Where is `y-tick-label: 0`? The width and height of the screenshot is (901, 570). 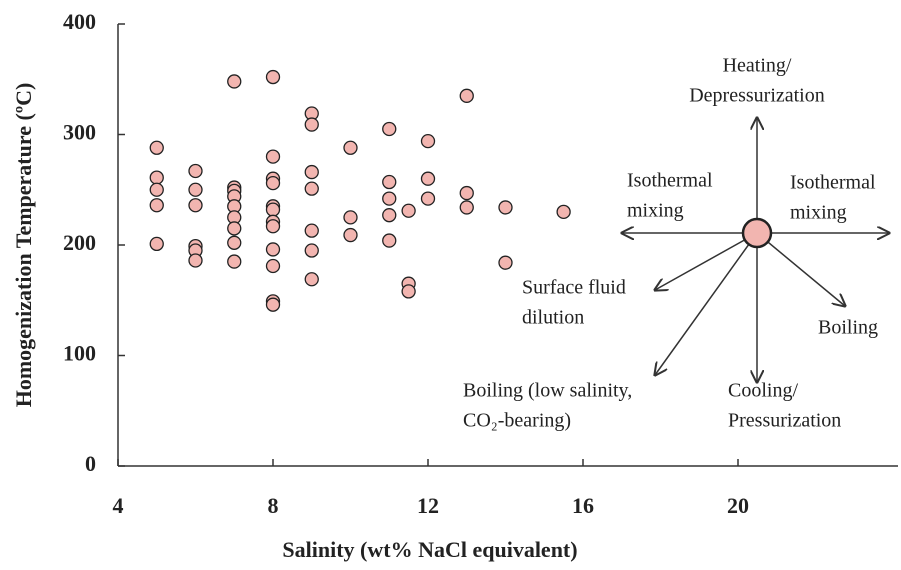
y-tick-label: 0 is located at coordinates (90, 463).